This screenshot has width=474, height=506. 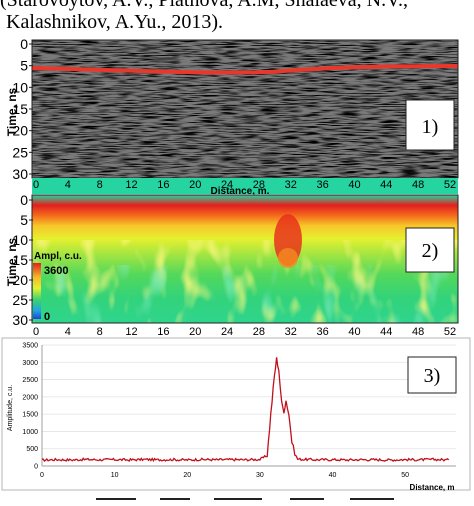 What do you see at coordinates (131, 185) in the screenshot?
I see `panel-1-x-tick-label: 12` at bounding box center [131, 185].